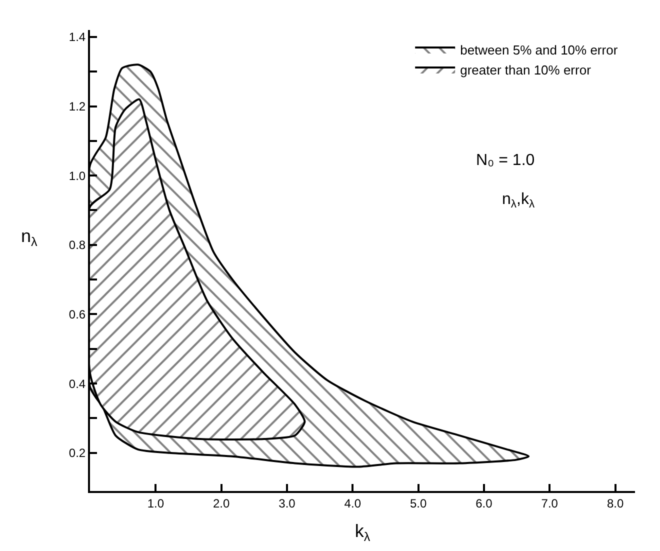 This screenshot has width=660, height=551. Describe the element at coordinates (526, 70) in the screenshot. I see `legend-label: greater than 10% error` at that location.